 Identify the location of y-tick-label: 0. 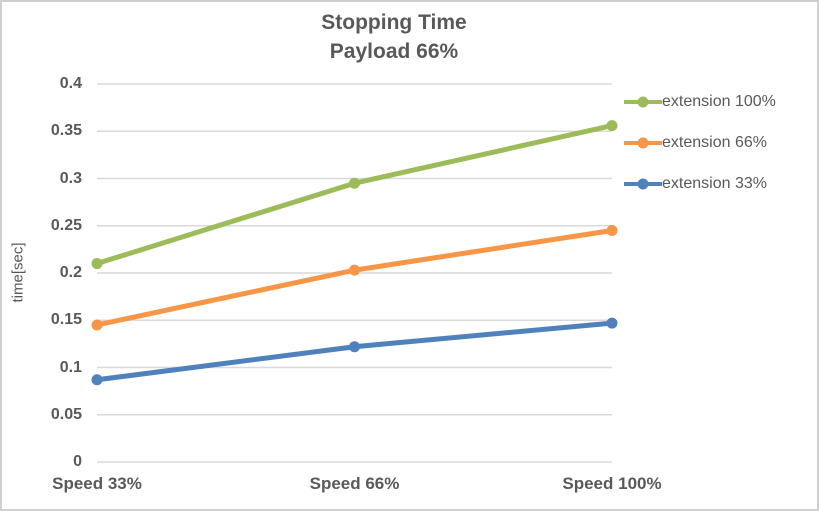
(77, 461).